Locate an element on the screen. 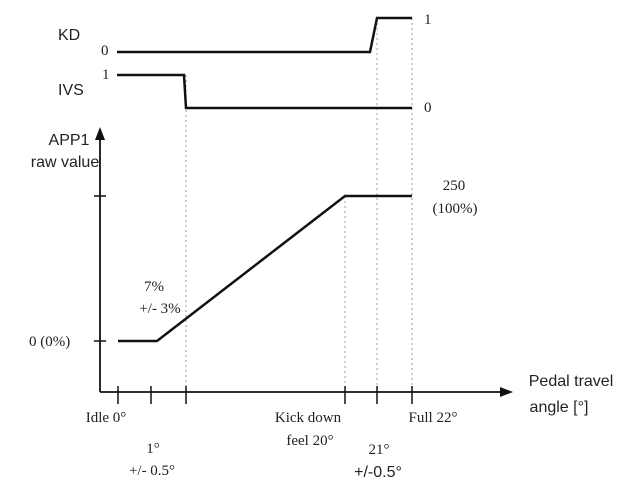 The height and width of the screenshot is (487, 627). y-axis-label-line2: raw value is located at coordinates (65, 162).